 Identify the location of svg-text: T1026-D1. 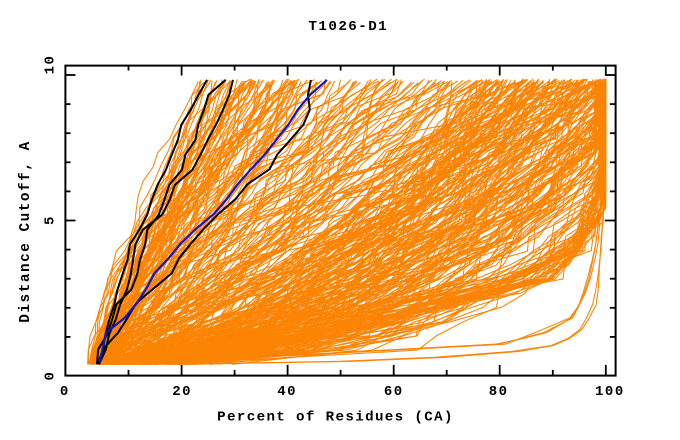
(348, 27).